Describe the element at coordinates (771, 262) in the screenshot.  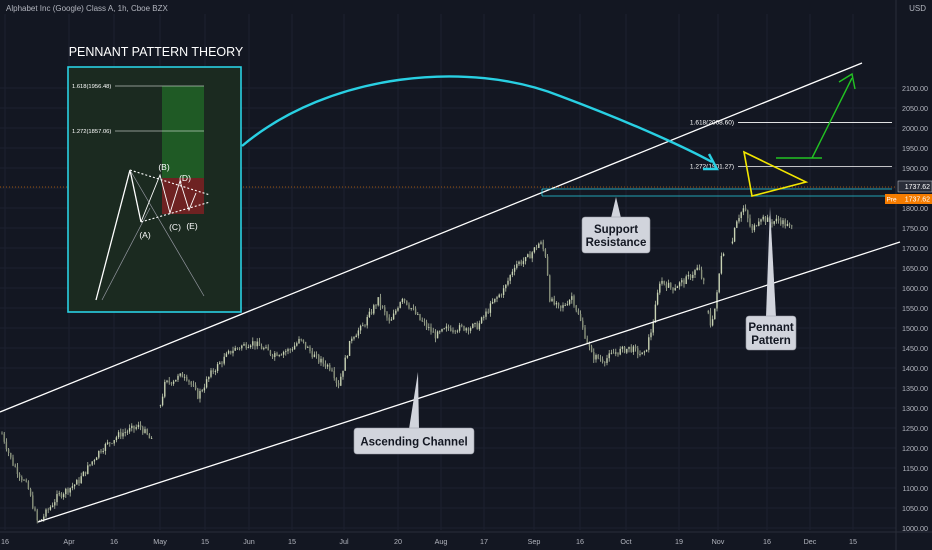
I see `pennant-pattern-callout-tail` at that location.